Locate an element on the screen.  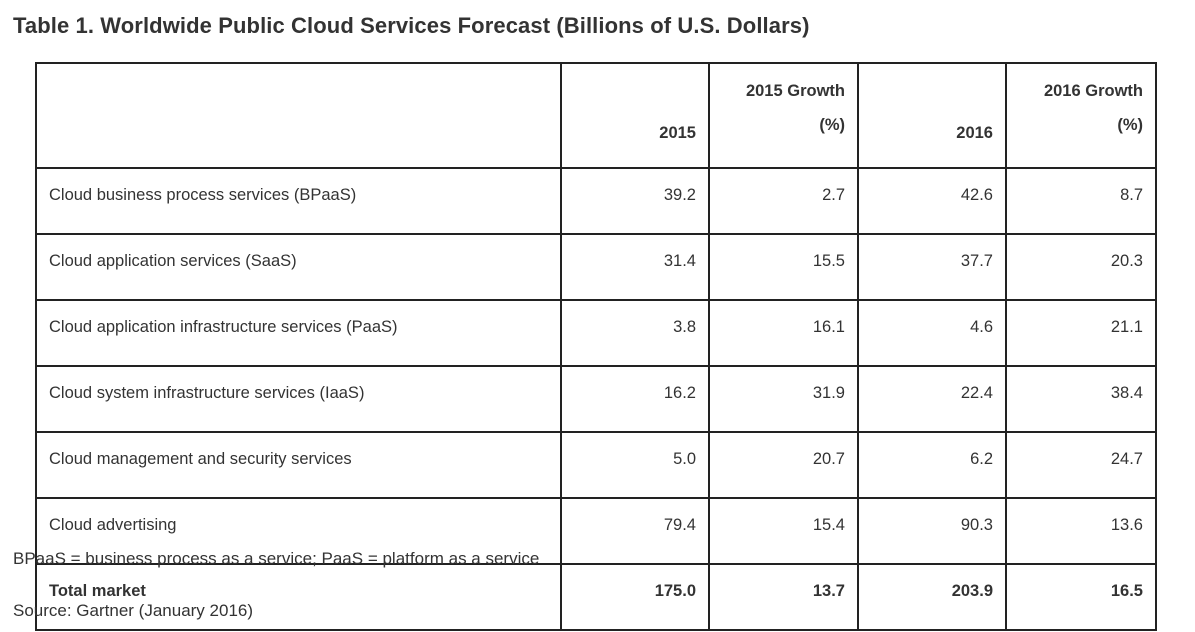
total-row: Total market 175.0 13.7 203.9 16.5 is located at coordinates (596, 597).